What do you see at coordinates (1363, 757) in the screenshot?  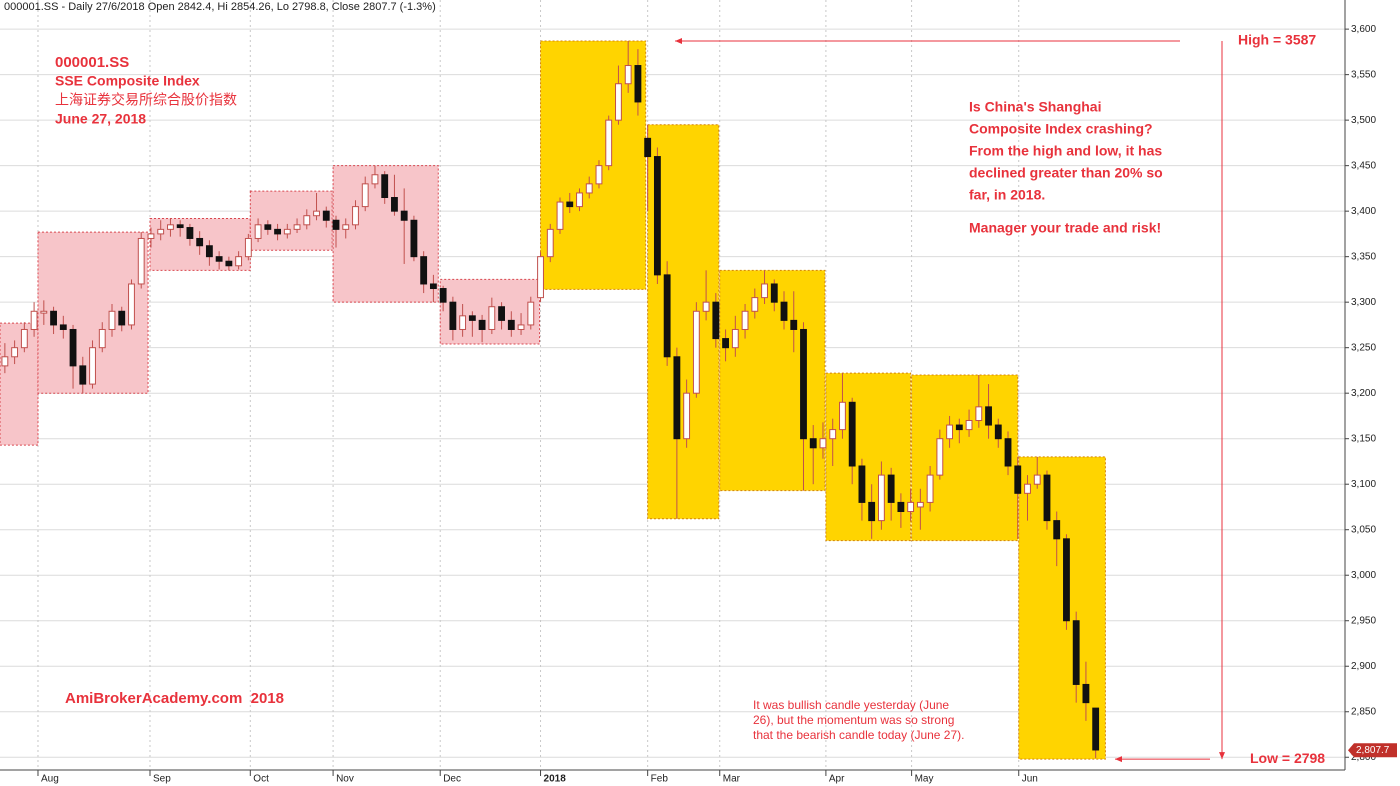 I see `y-tick-label: 2,800` at bounding box center [1363, 757].